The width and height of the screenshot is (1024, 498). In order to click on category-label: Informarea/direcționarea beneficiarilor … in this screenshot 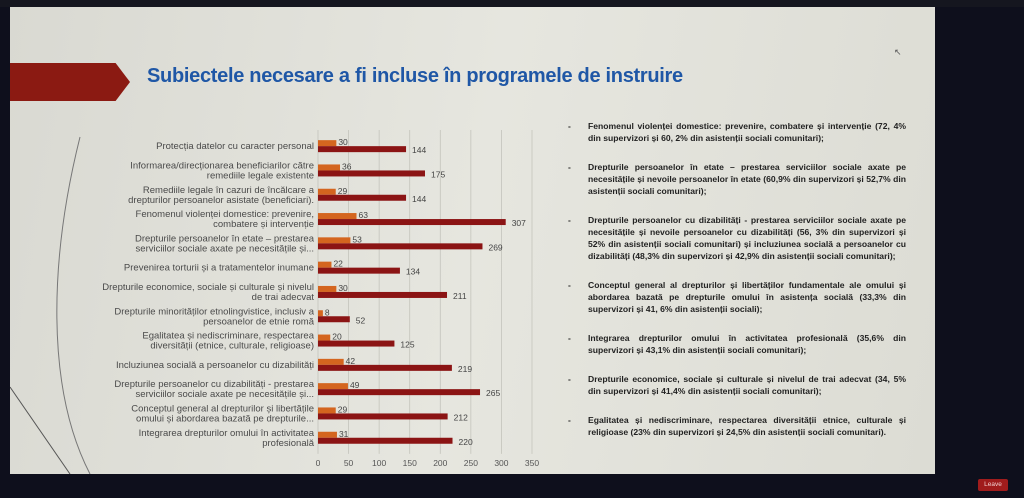, I will do `click(222, 165)`.